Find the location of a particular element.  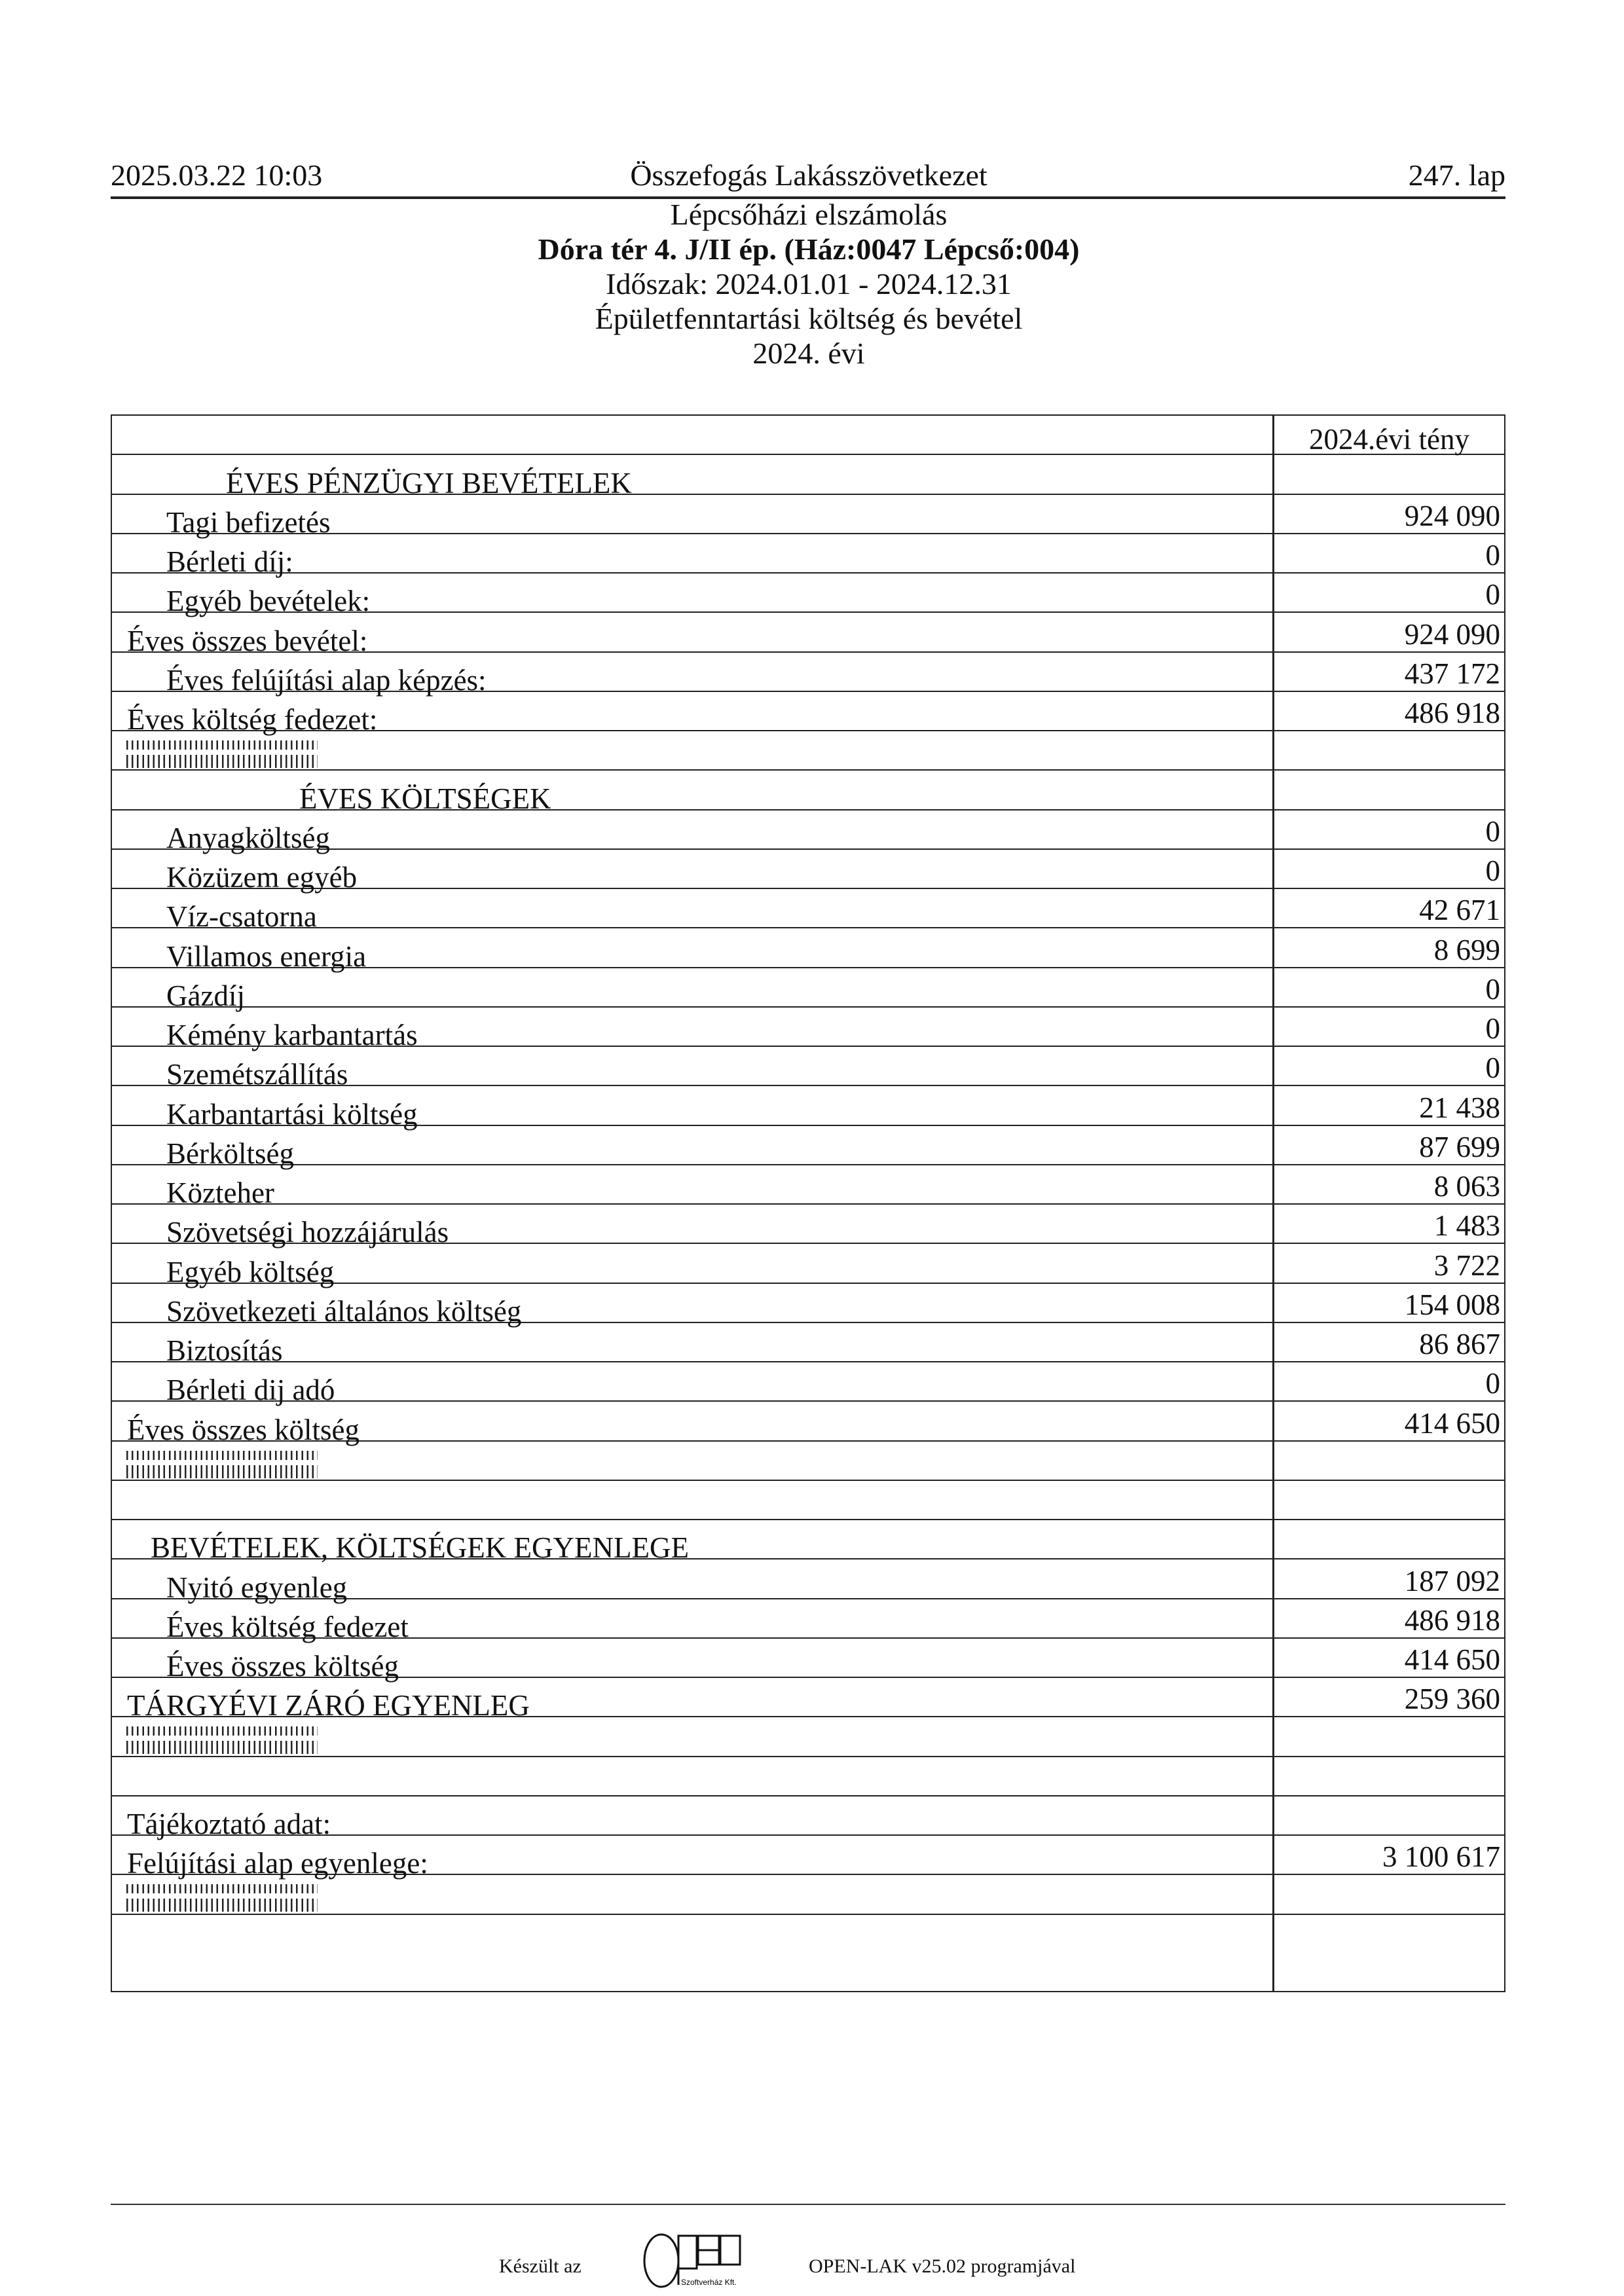

row-label: Éves költség fedezet: is located at coordinates (252, 719).